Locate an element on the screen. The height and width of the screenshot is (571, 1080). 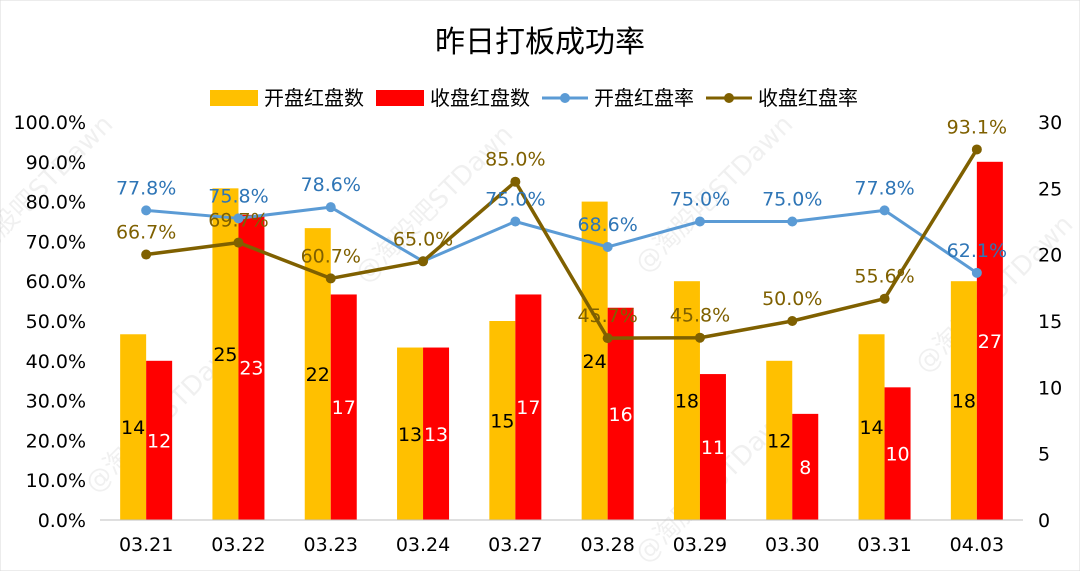
line-value-label: 93.1% is located at coordinates (977, 127).